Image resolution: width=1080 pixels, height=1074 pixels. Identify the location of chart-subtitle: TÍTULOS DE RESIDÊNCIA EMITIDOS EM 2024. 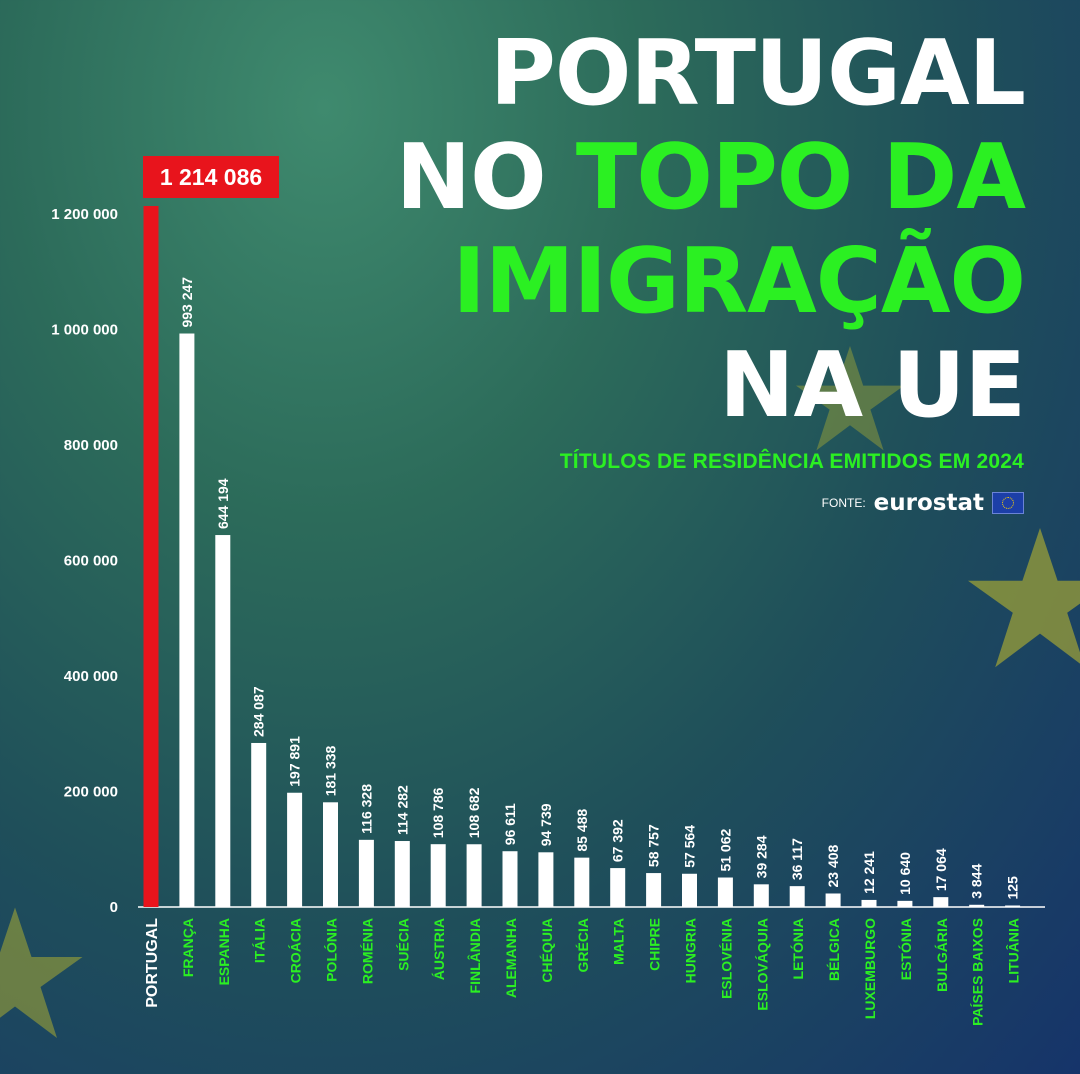
(791, 461).